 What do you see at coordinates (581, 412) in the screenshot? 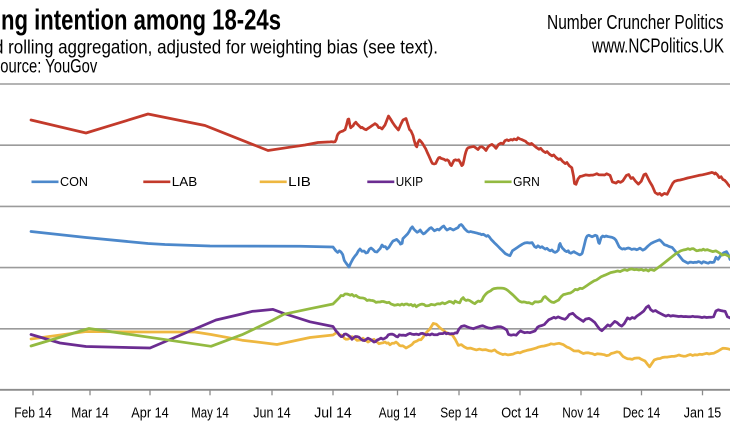
I see `svg-text: Nov 14` at bounding box center [581, 412].